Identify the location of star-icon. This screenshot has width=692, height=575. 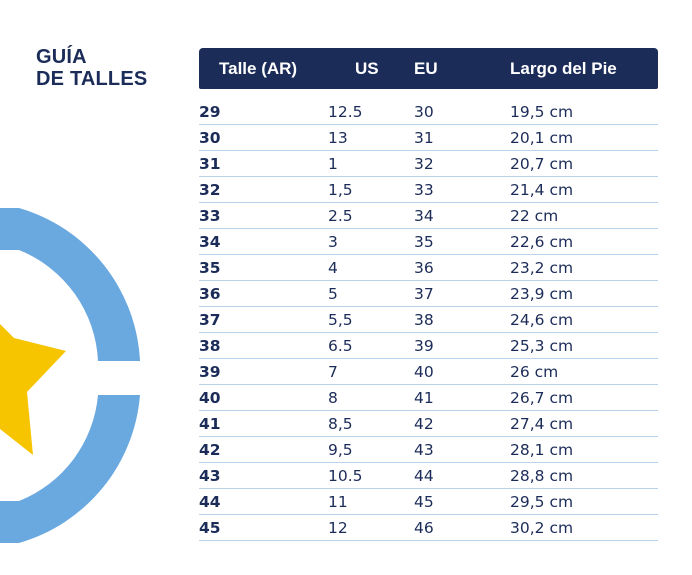
(33, 389).